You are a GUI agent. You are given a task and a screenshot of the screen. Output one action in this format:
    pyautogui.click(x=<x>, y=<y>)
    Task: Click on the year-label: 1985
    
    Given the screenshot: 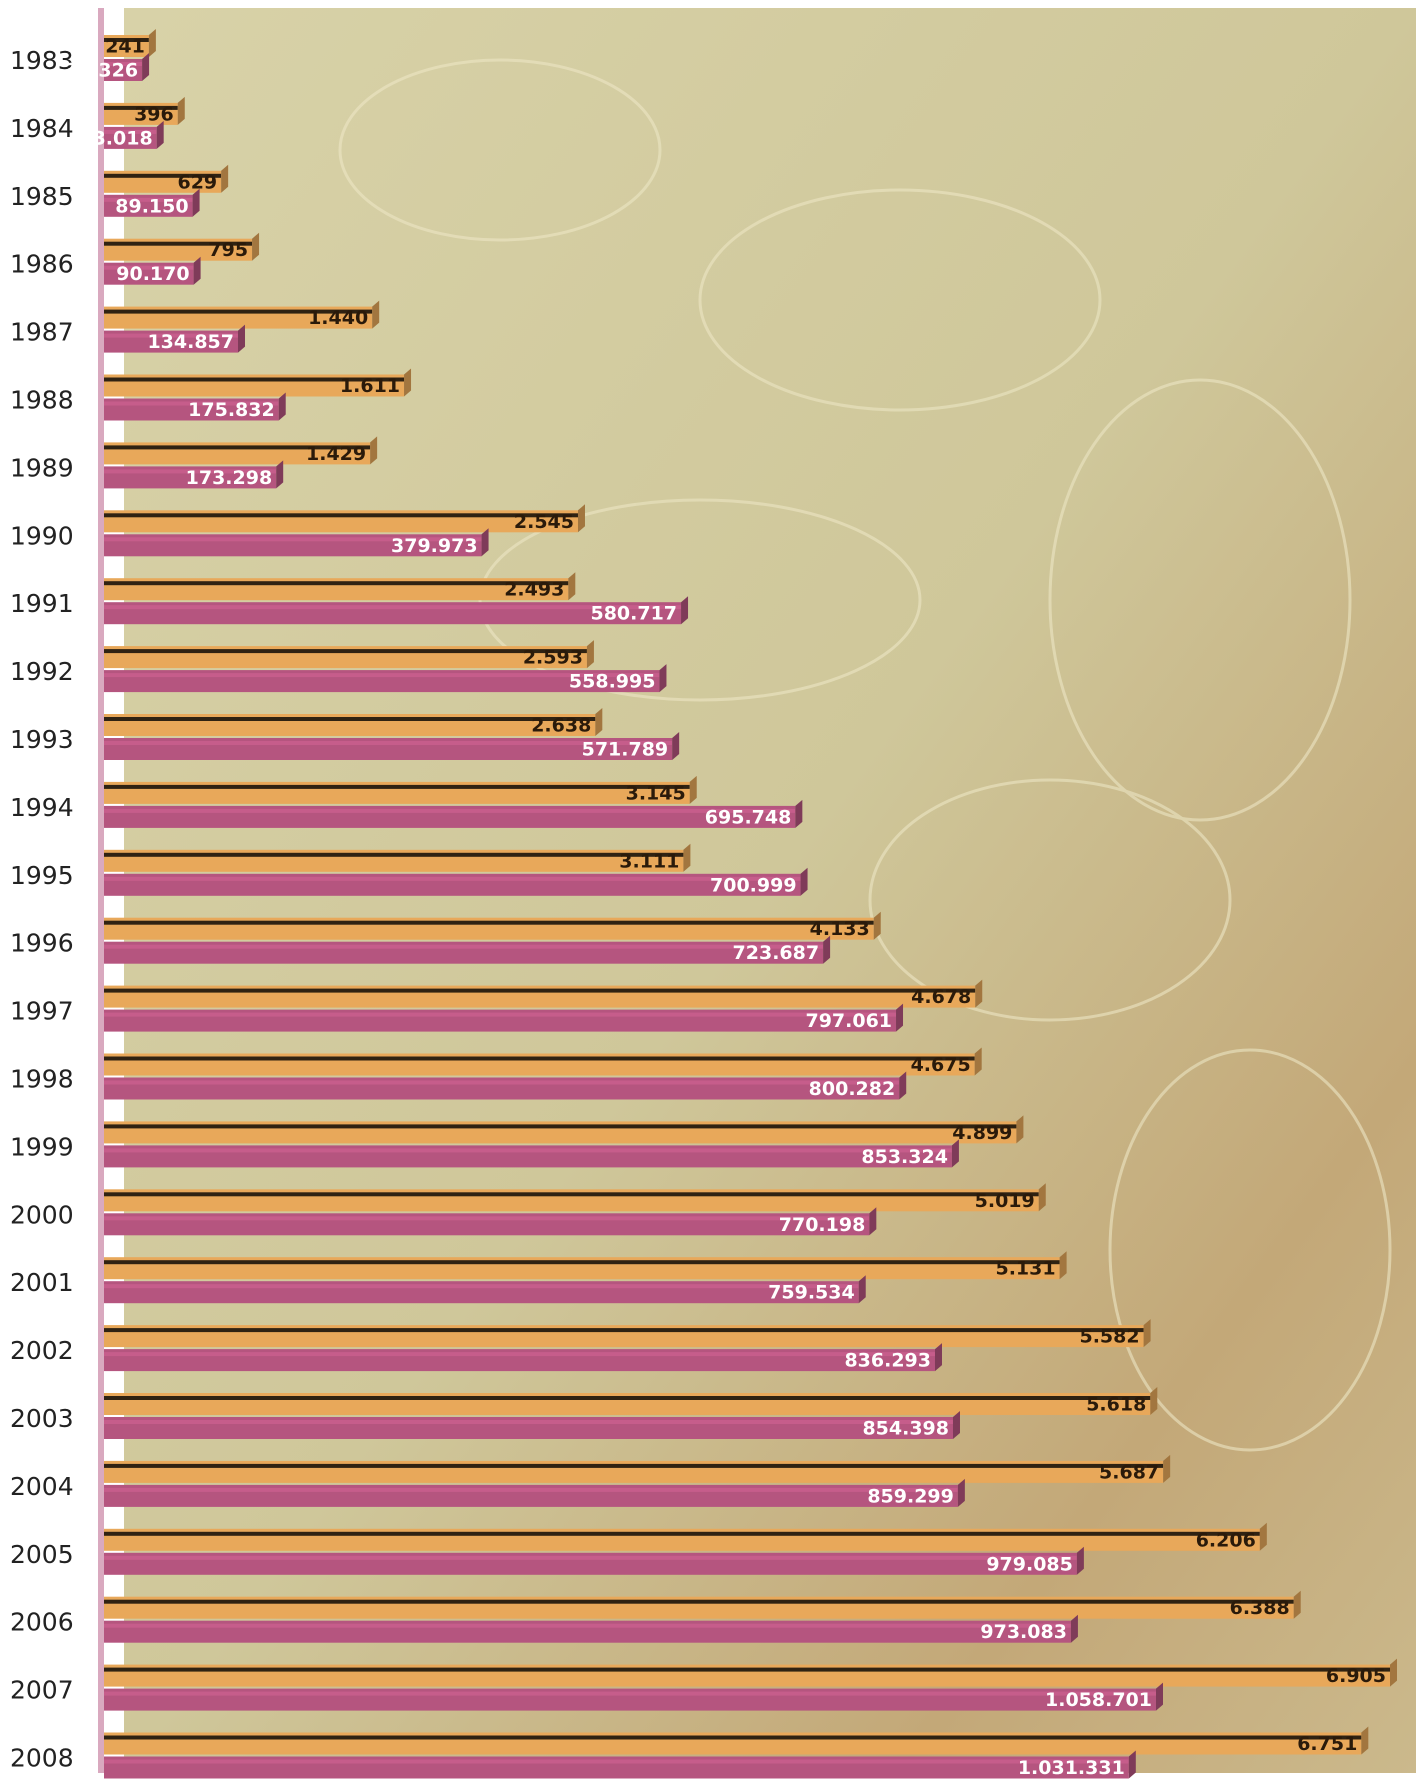 What is the action you would take?
    pyautogui.click(x=42, y=196)
    